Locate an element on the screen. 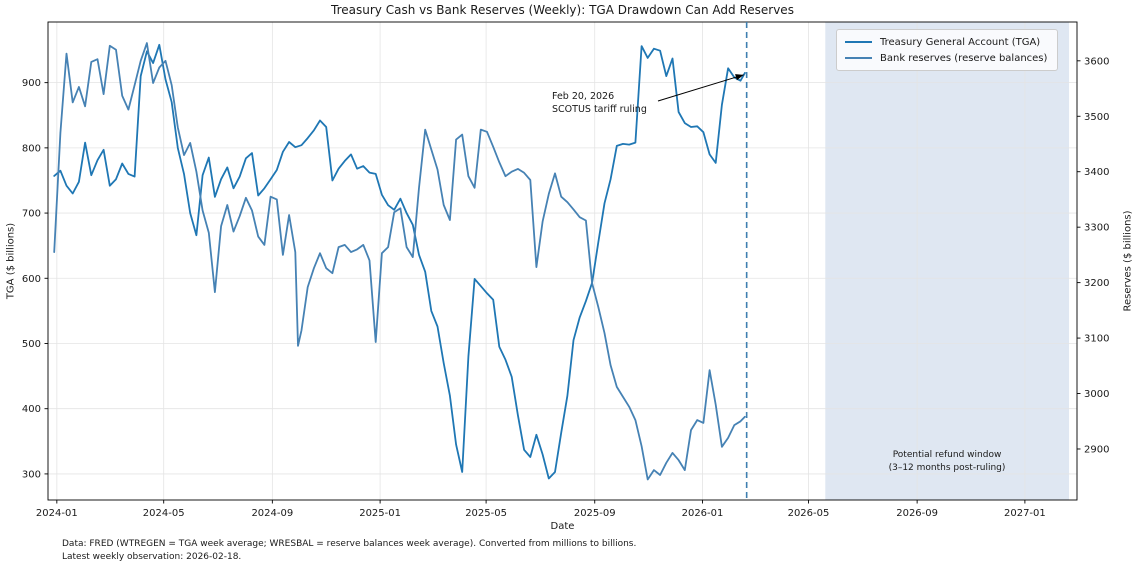 This screenshot has width=1140, height=570. y-axis-left-label: TGA ($ billions) is located at coordinates (11, 261).